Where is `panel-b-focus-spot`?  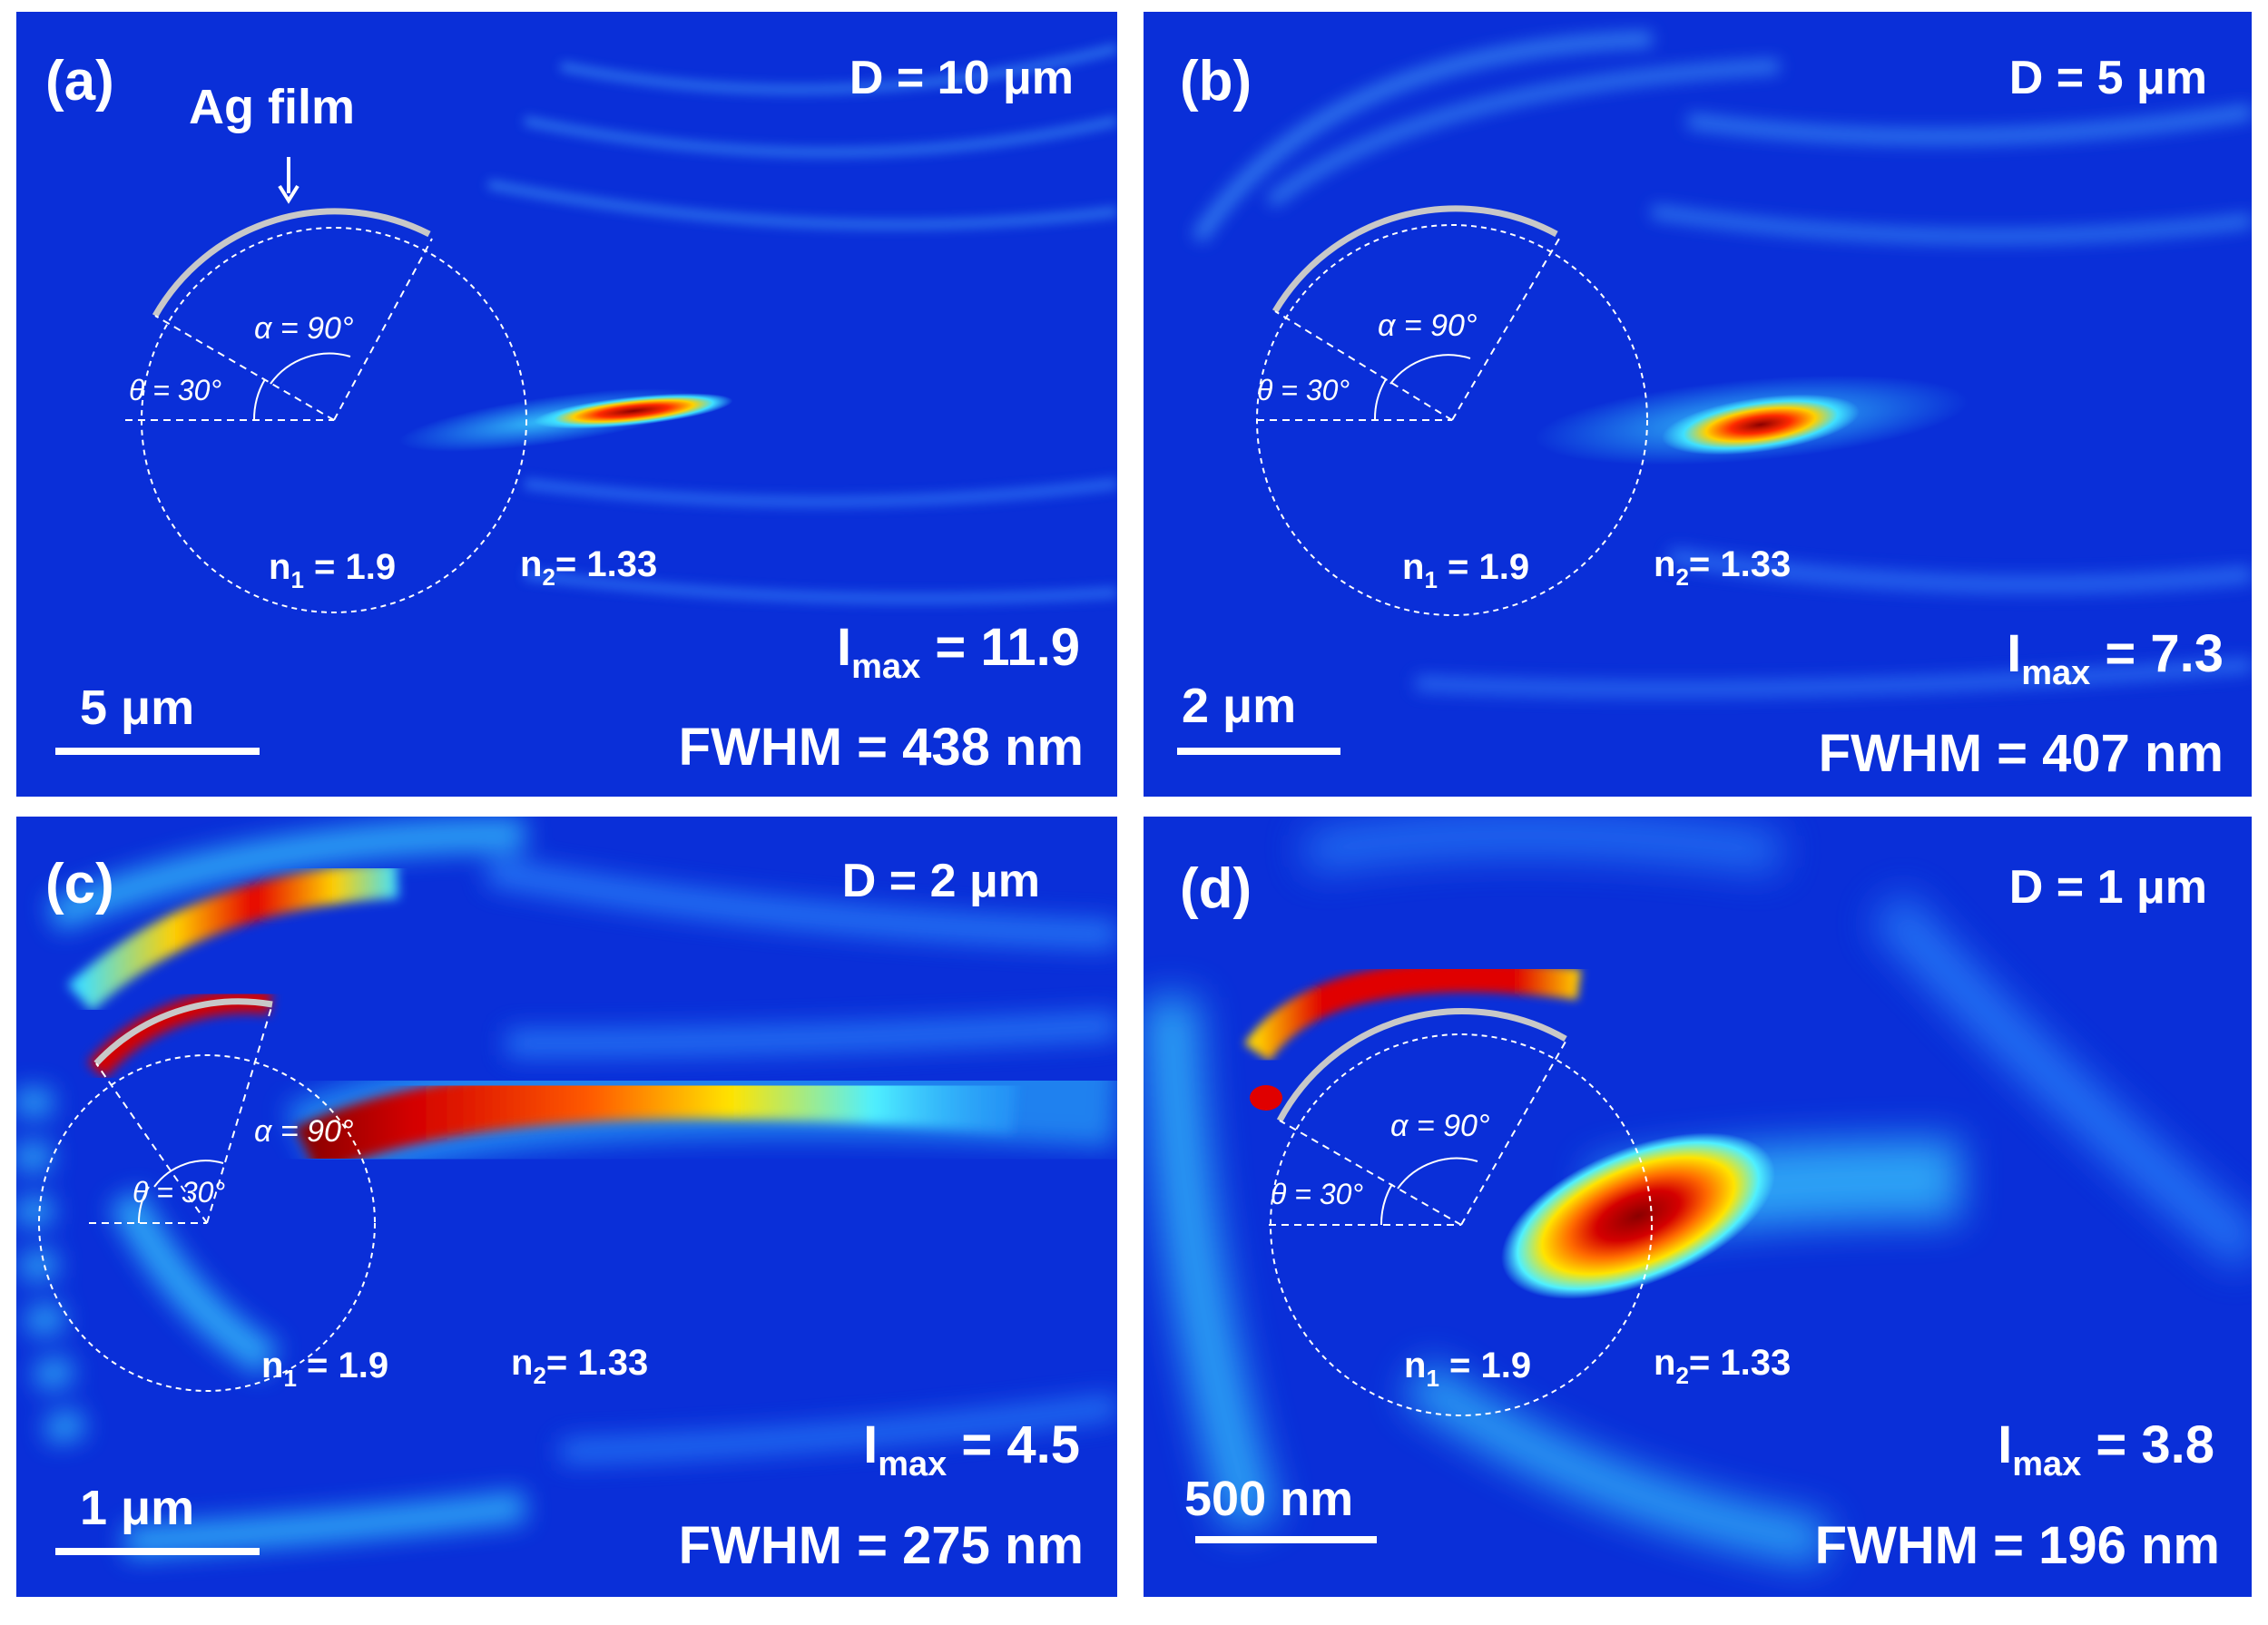 panel-b-focus-spot is located at coordinates (1761, 425).